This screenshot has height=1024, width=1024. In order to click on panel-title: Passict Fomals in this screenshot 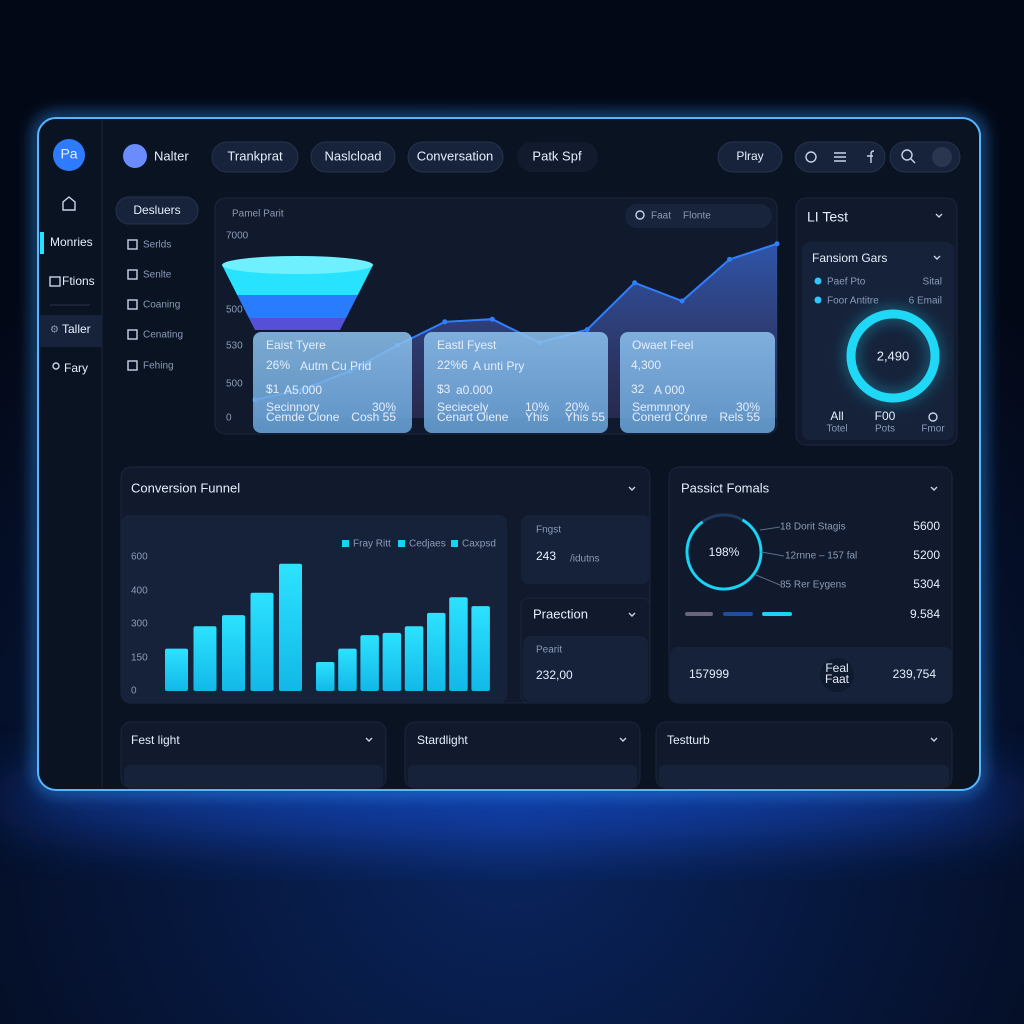, I will do `click(725, 487)`.